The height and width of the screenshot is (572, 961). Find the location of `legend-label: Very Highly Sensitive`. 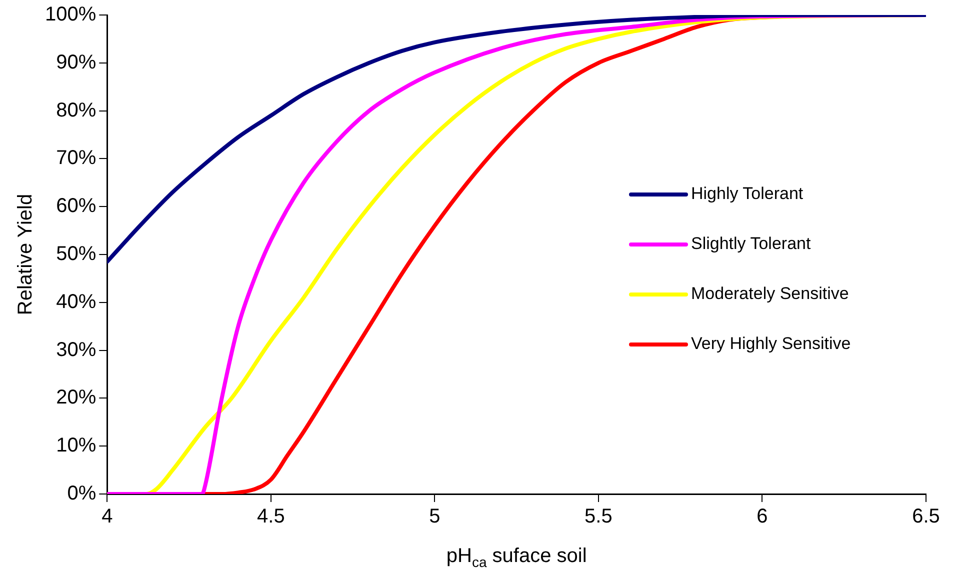

legend-label: Very Highly Sensitive is located at coordinates (771, 344).